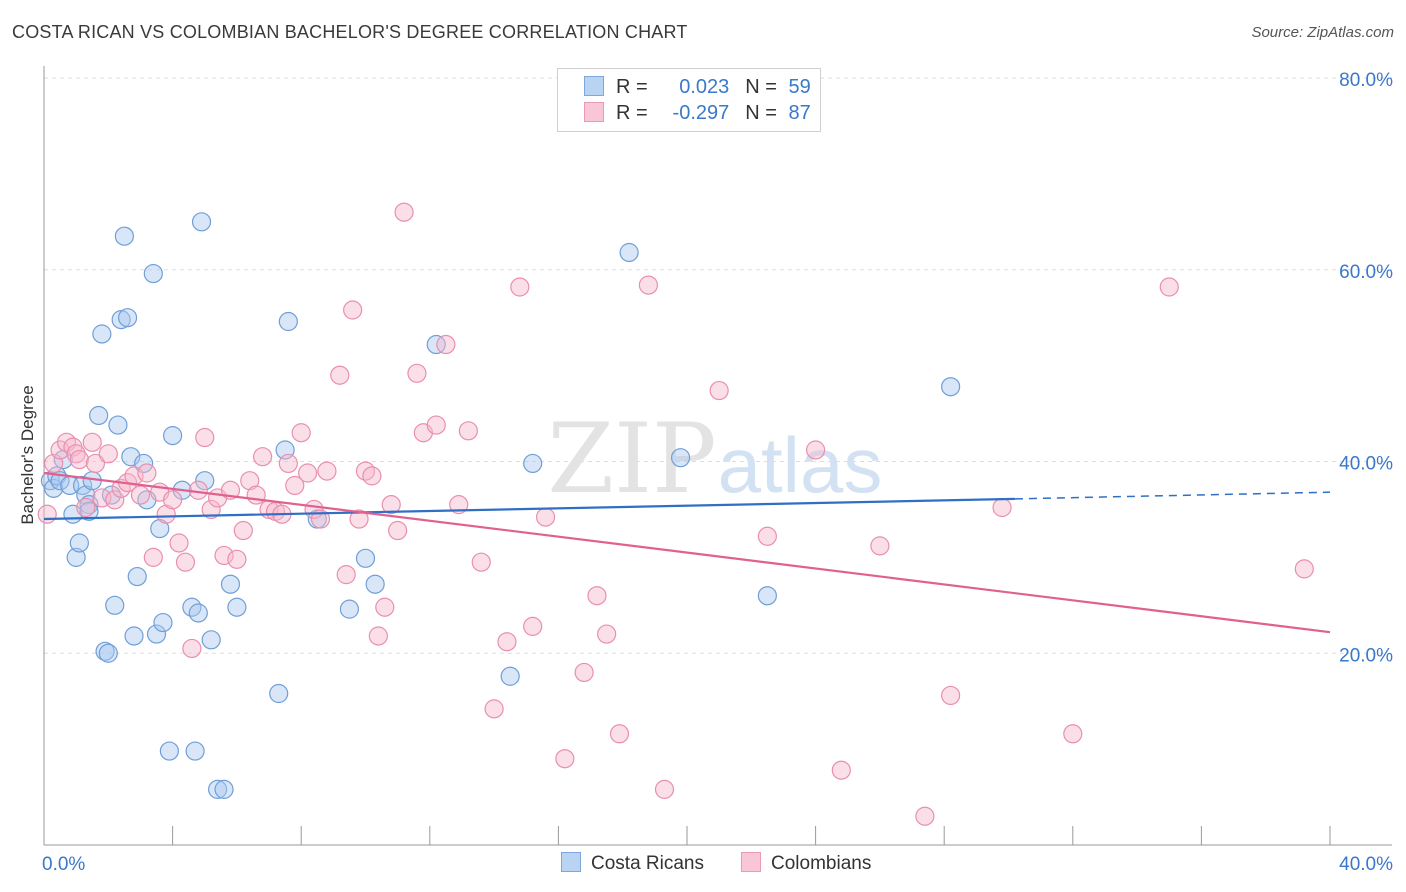 This screenshot has height=892, width=1406. I want to click on watermark-atlas: atlas, so click(800, 465).